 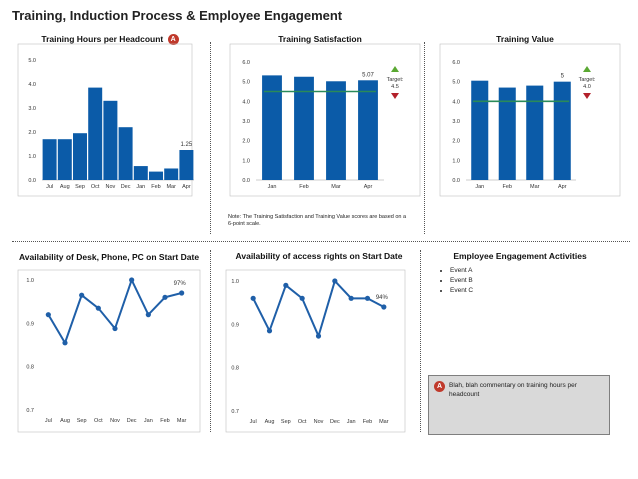 I want to click on series-line, so click(x=318, y=309).